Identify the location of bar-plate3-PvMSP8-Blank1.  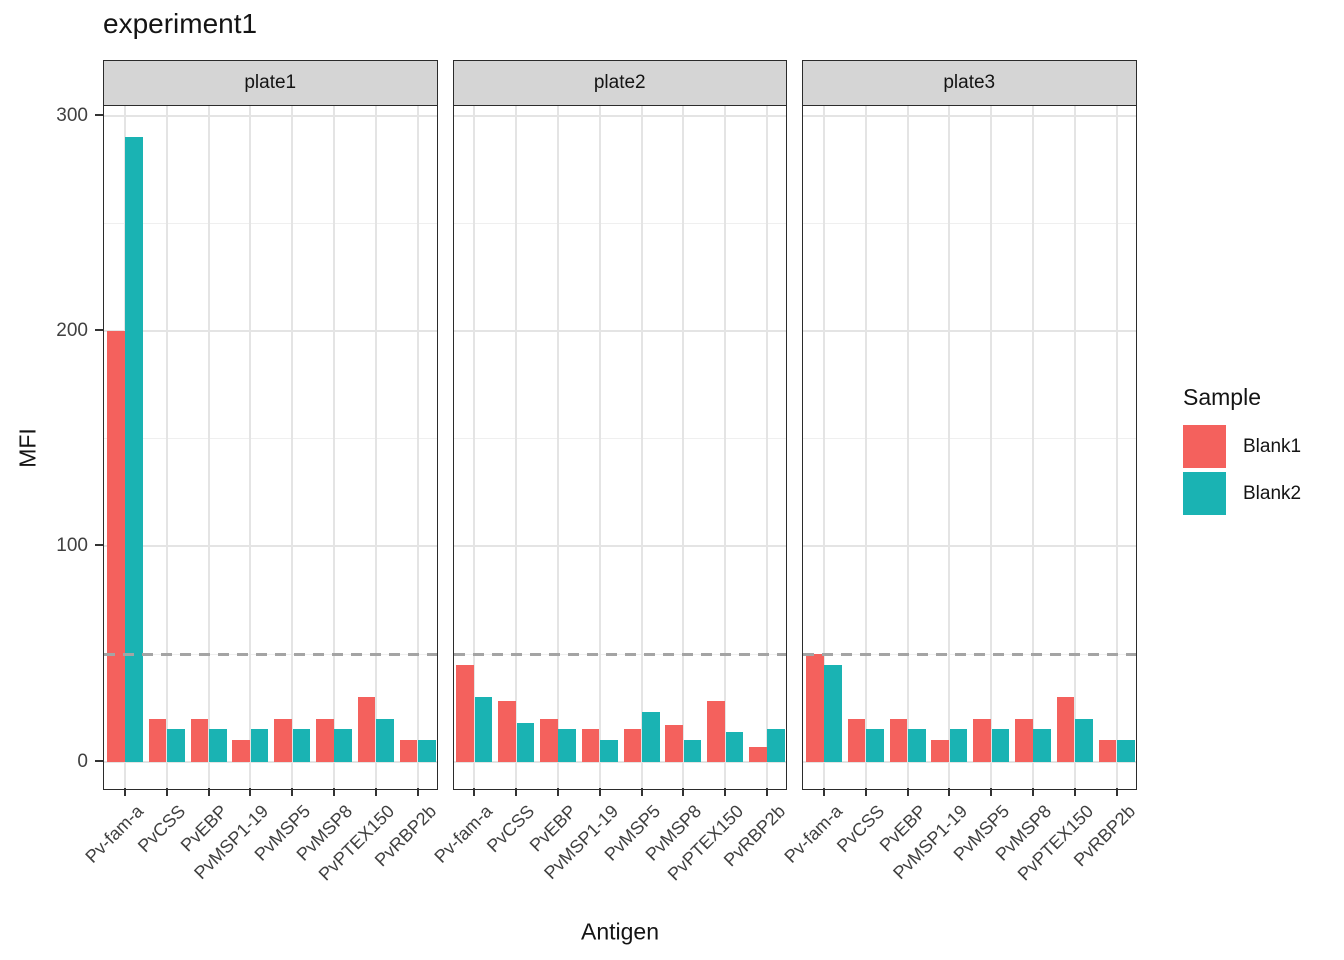
(1023, 740).